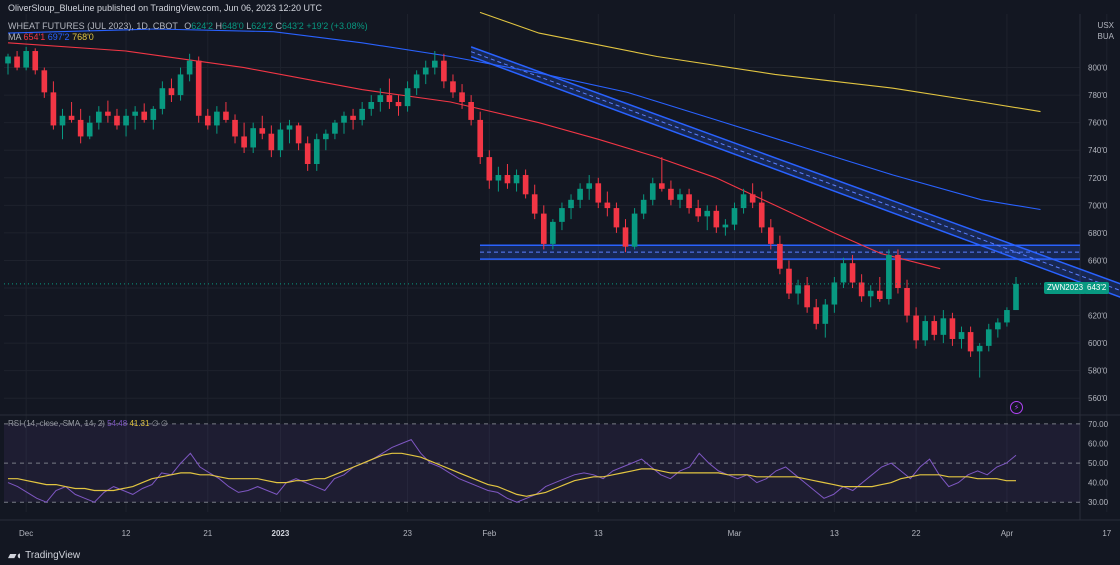 This screenshot has width=1120, height=565. What do you see at coordinates (1098, 483) in the screenshot?
I see `rsi-tick-label: 40.00` at bounding box center [1098, 483].